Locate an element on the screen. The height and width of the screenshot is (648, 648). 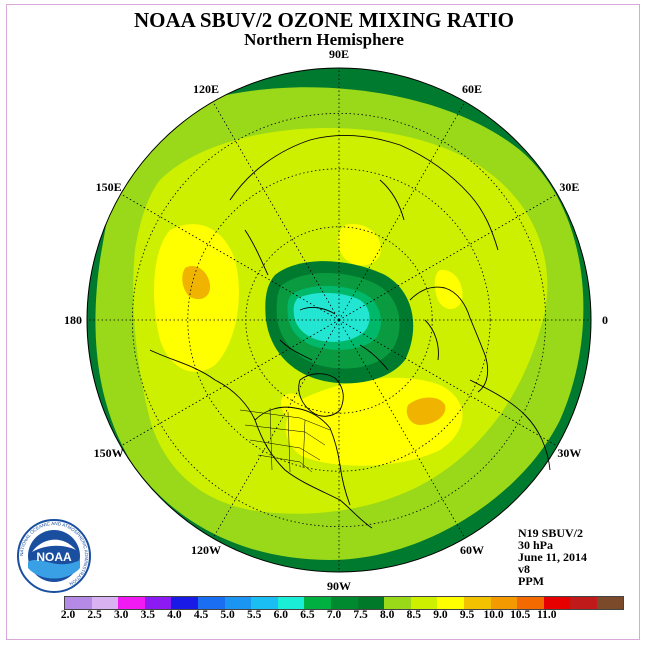
colorbar is located at coordinates (344, 603).